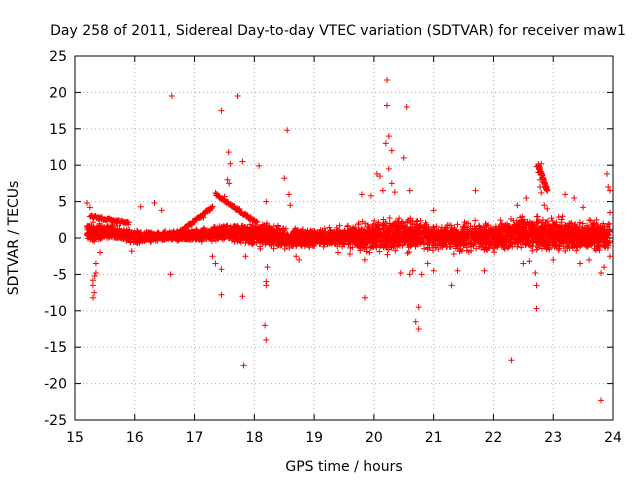 The width and height of the screenshot is (640, 480). Describe the element at coordinates (254, 438) in the screenshot. I see `x-tick-label: 18` at that location.